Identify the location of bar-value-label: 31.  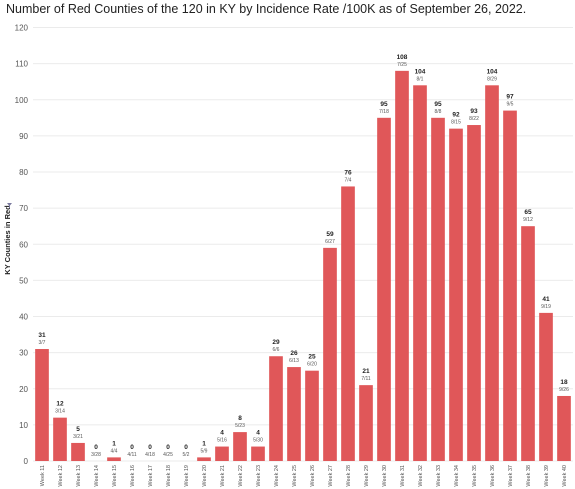
(42, 335).